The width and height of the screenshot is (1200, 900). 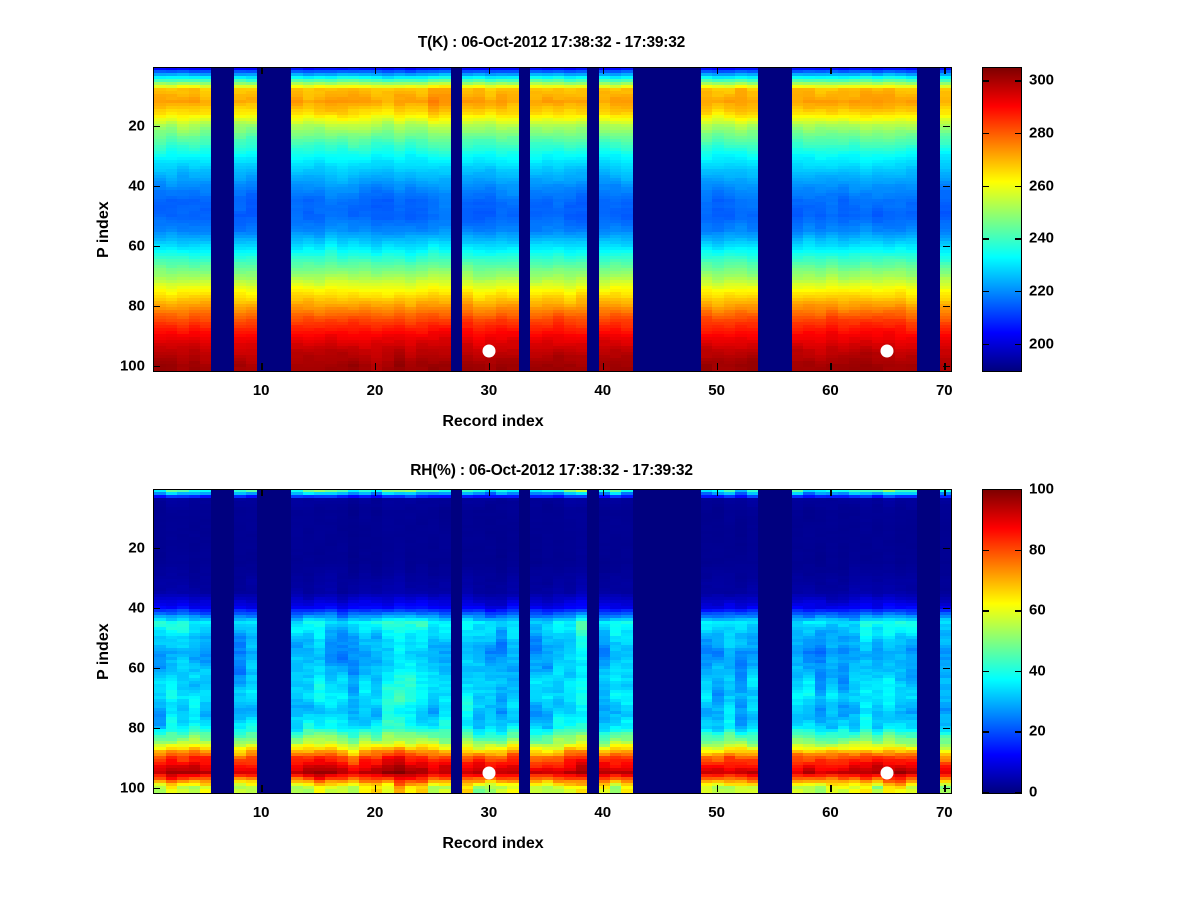 What do you see at coordinates (136, 727) in the screenshot?
I see `y-tick-label-relative-humidity-80: 80` at bounding box center [136, 727].